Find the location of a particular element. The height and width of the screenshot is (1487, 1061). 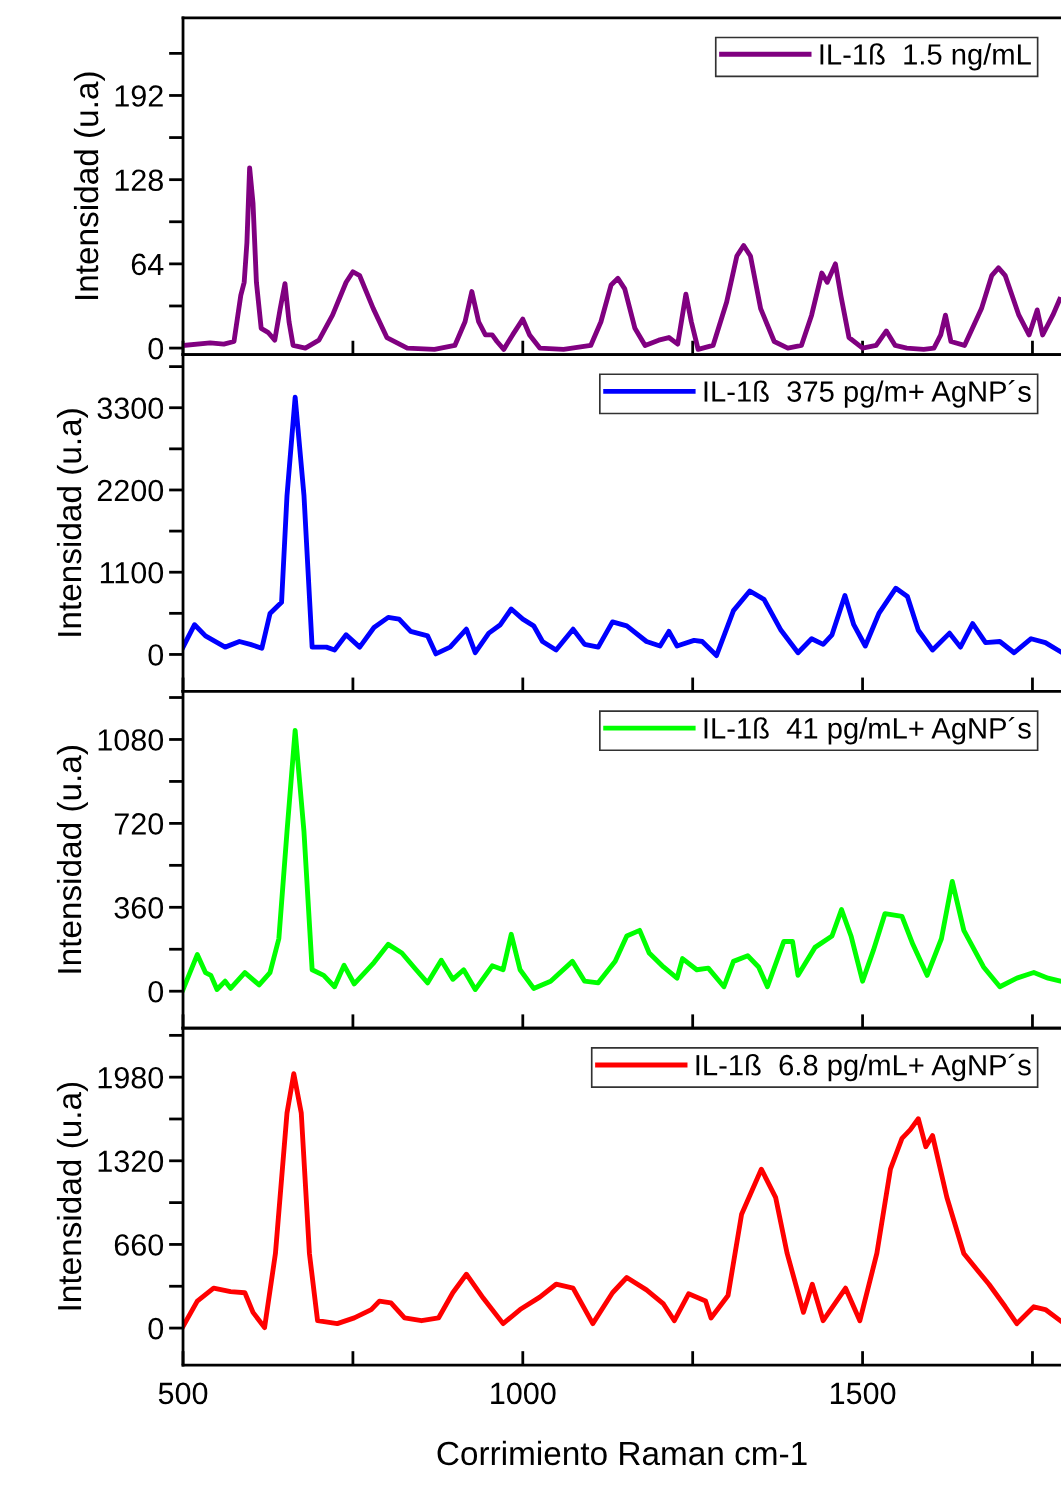

x-tick-label: 1500 is located at coordinates (863, 1393).